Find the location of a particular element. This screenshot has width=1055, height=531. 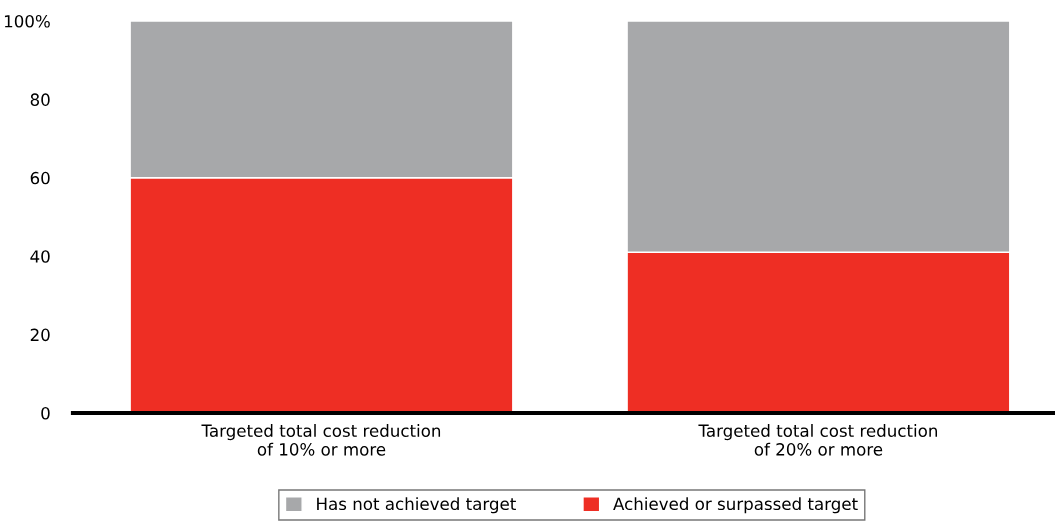

legend-label: Achieved or surpassed target is located at coordinates (735, 505).